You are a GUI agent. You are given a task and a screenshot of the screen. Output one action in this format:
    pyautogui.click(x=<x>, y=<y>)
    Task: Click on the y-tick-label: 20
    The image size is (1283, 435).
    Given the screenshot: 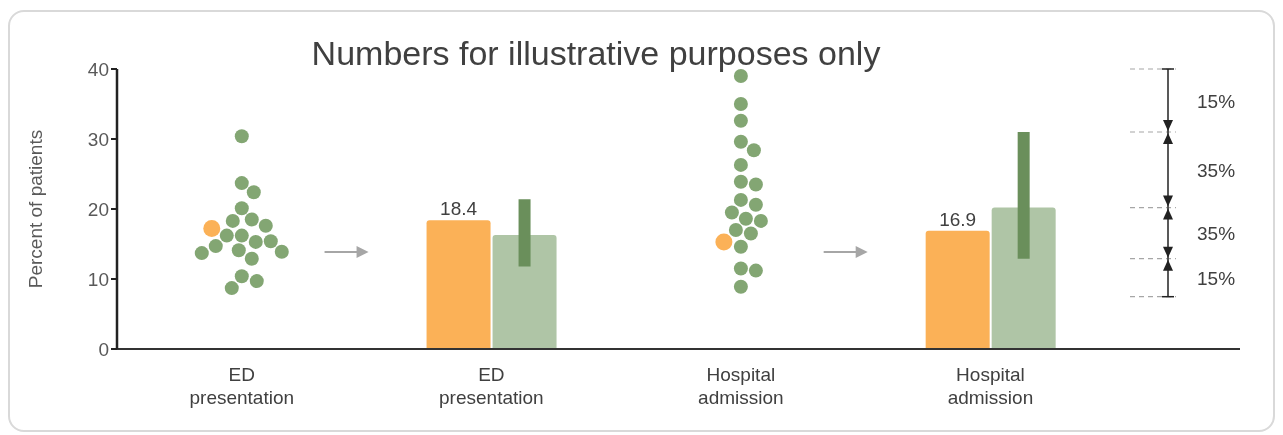 What is the action you would take?
    pyautogui.click(x=98, y=209)
    